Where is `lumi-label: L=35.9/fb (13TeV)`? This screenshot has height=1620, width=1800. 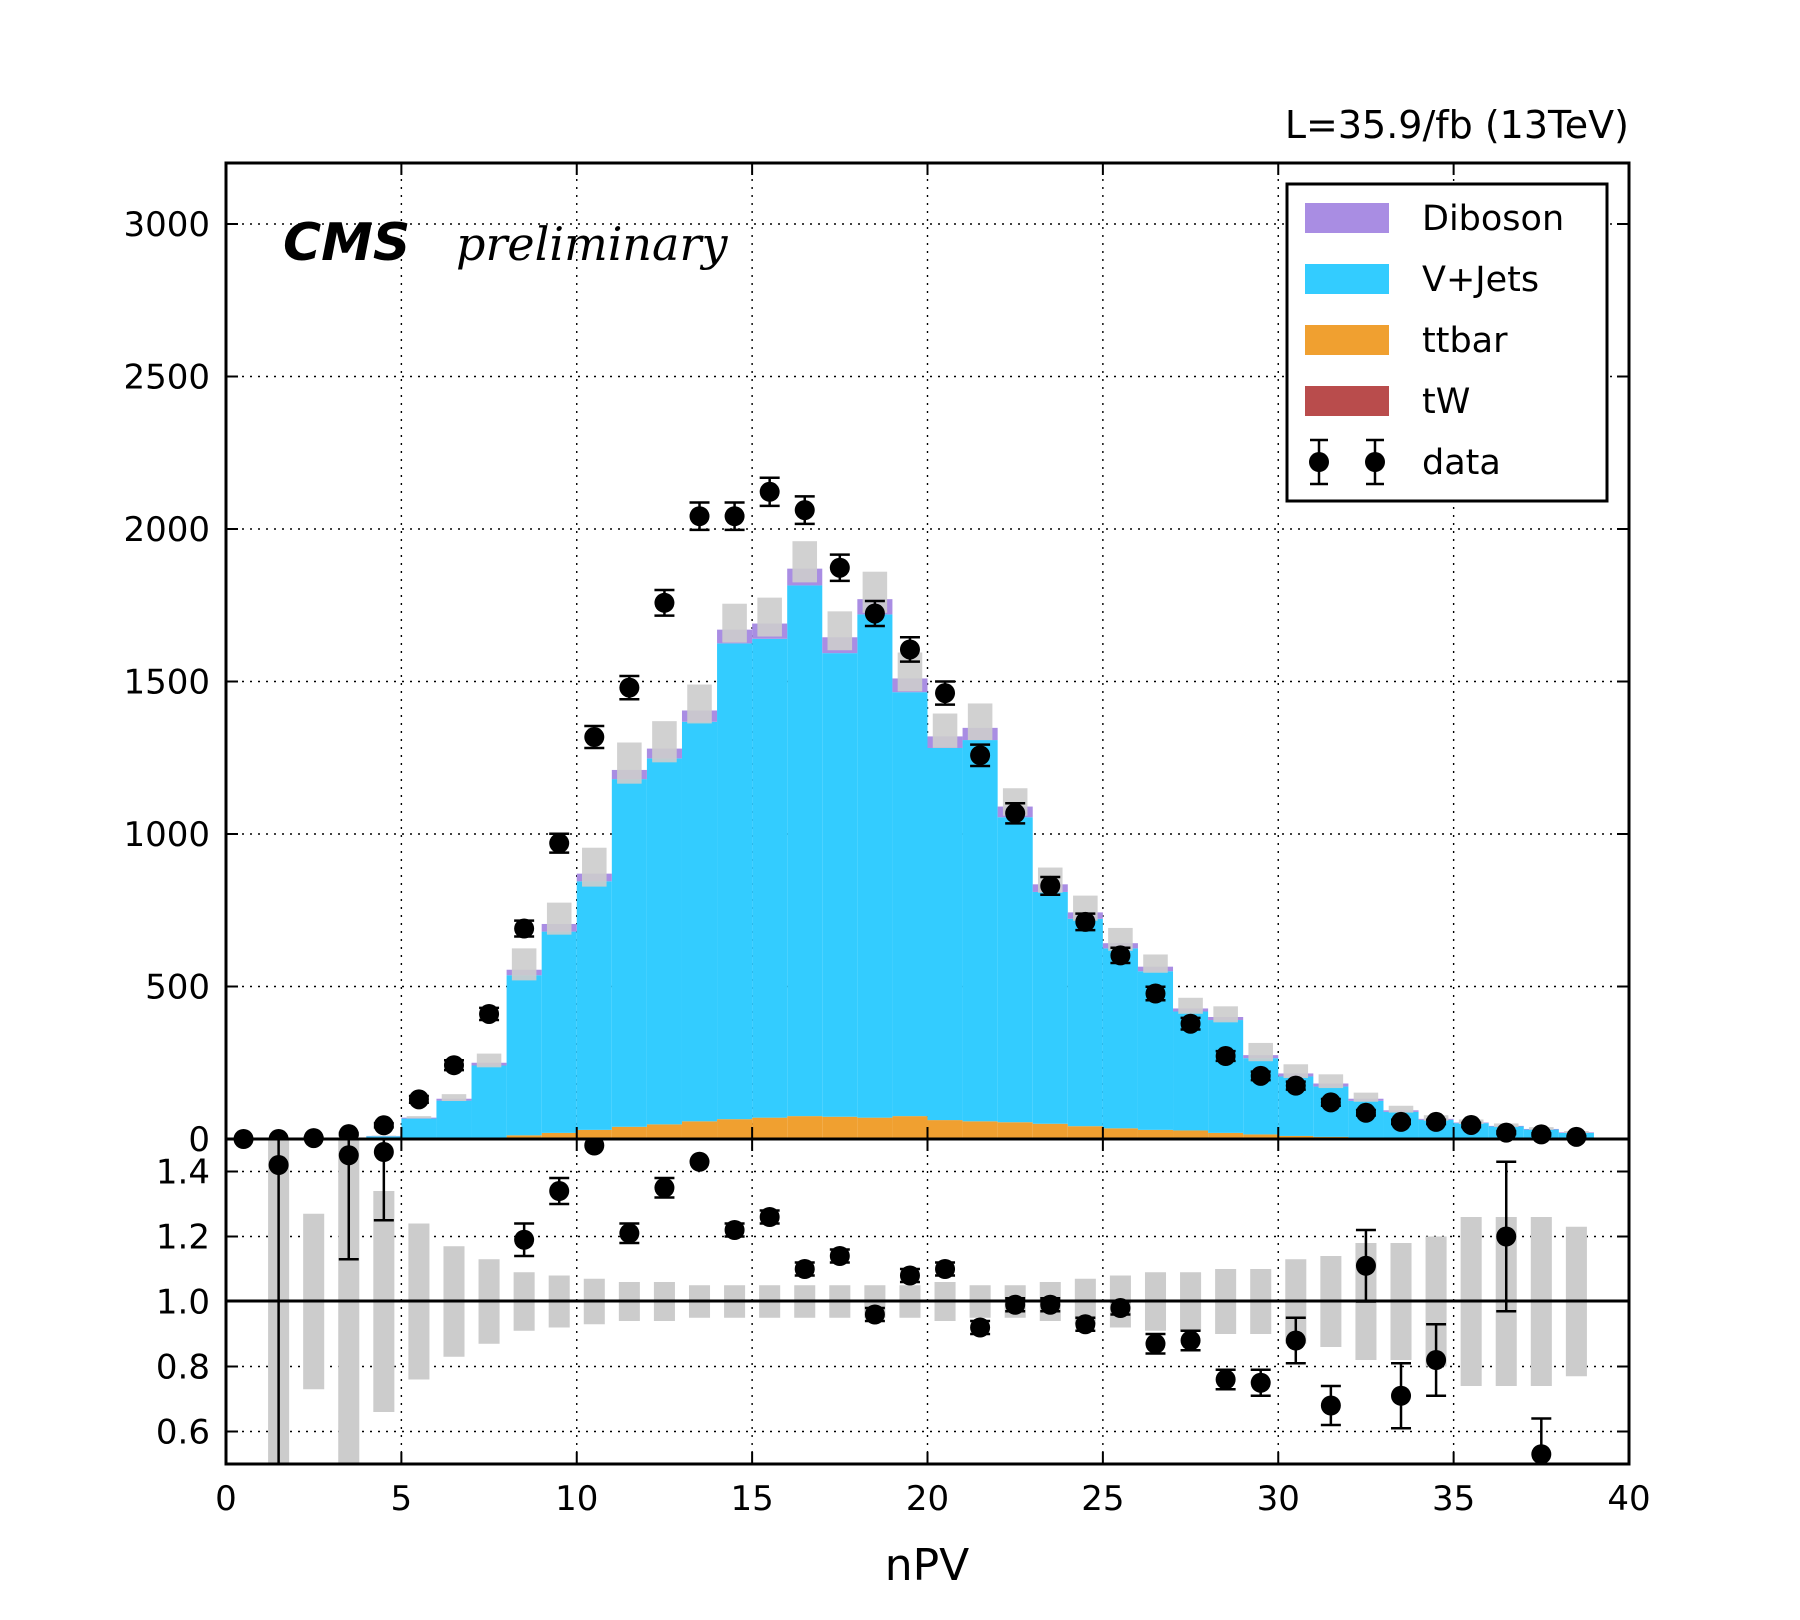 lumi-label: L=35.9/fb (13TeV) is located at coordinates (1457, 125).